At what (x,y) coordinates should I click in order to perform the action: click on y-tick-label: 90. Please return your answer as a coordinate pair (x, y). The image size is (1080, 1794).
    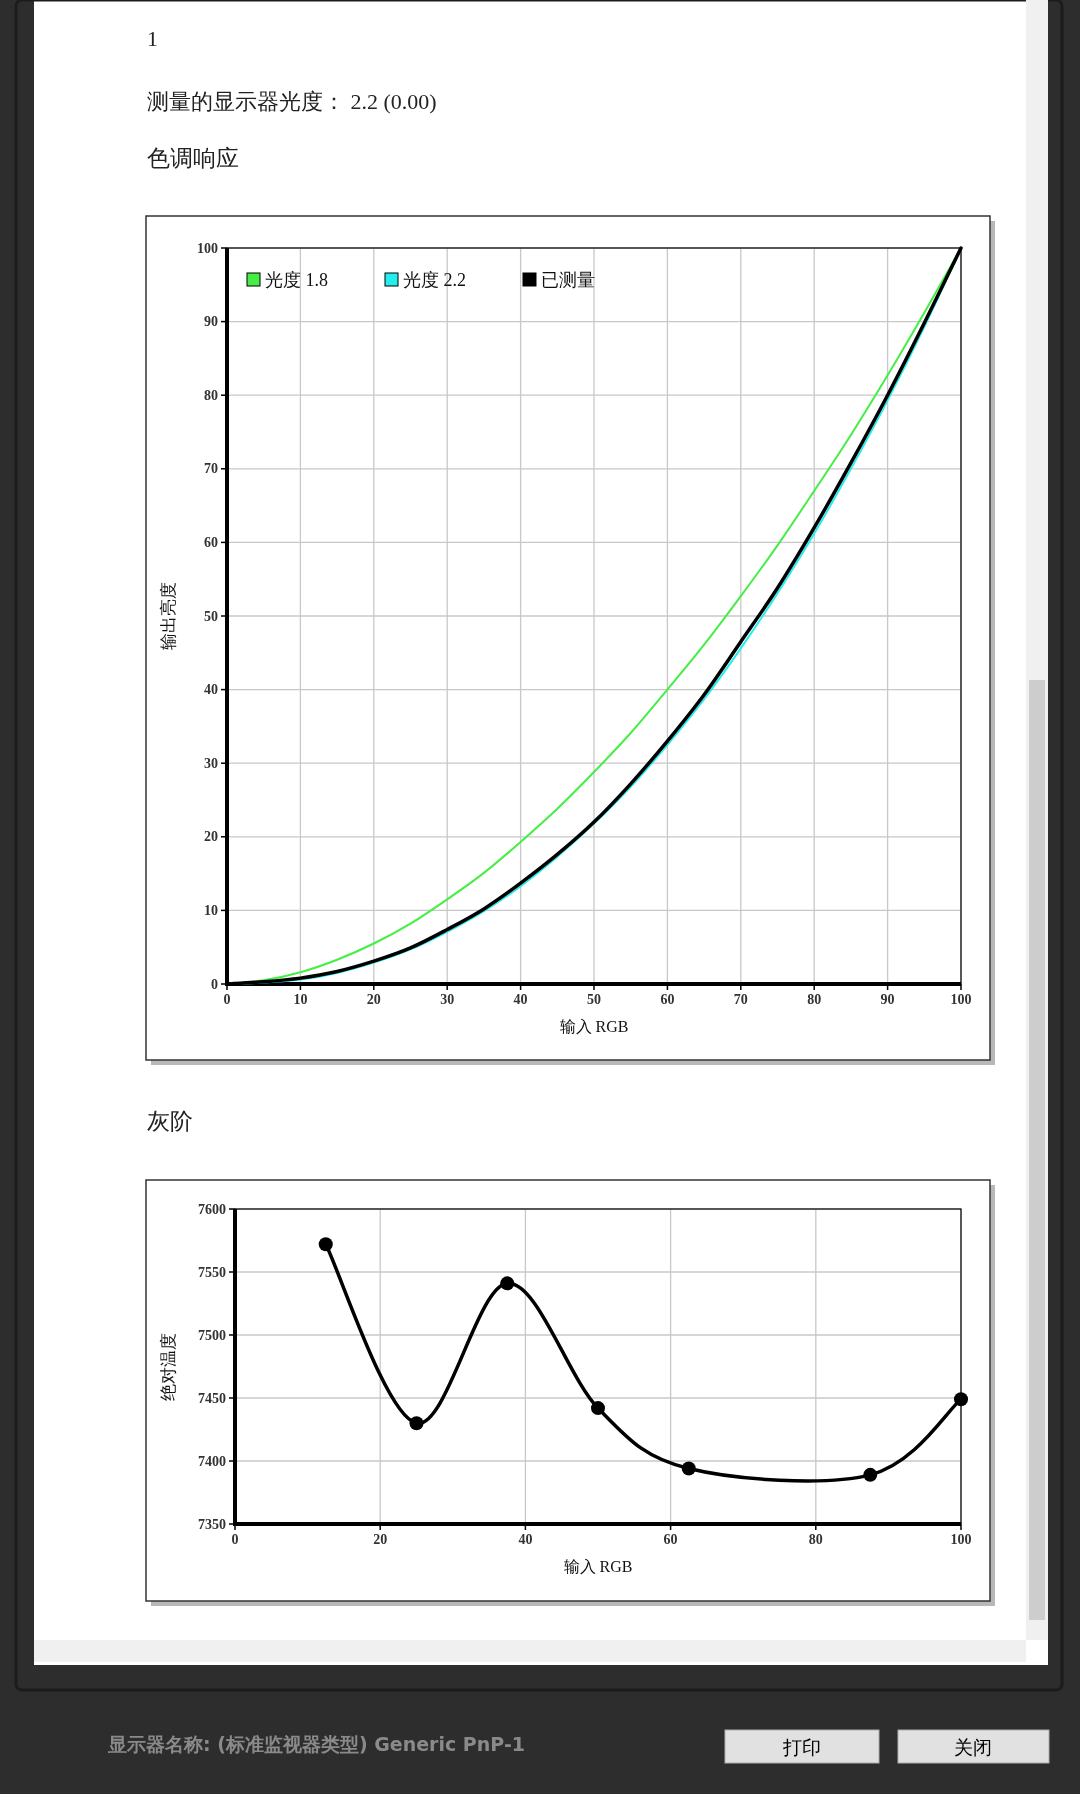
    Looking at the image, I should click on (211, 322).